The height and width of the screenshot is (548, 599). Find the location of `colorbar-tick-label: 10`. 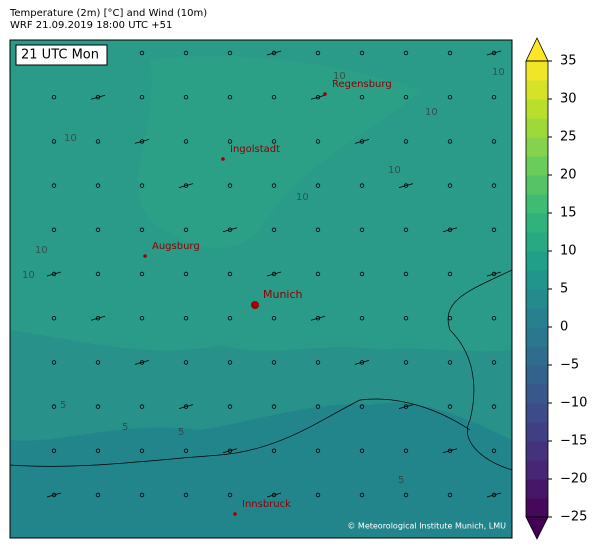

colorbar-tick-label: 10 is located at coordinates (568, 251).